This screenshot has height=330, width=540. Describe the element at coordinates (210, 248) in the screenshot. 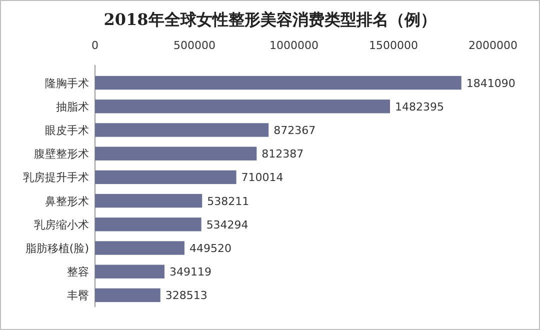

I see `data-label: 449520` at that location.